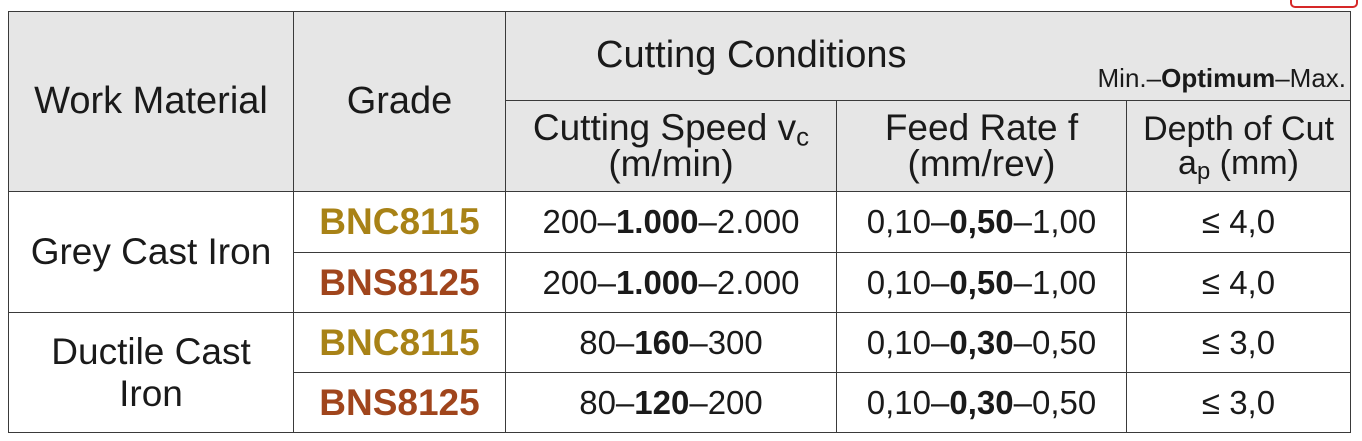 The height and width of the screenshot is (441, 1362). I want to click on header-feed-rate: Feed Rate f (mm/rev), so click(981, 146).